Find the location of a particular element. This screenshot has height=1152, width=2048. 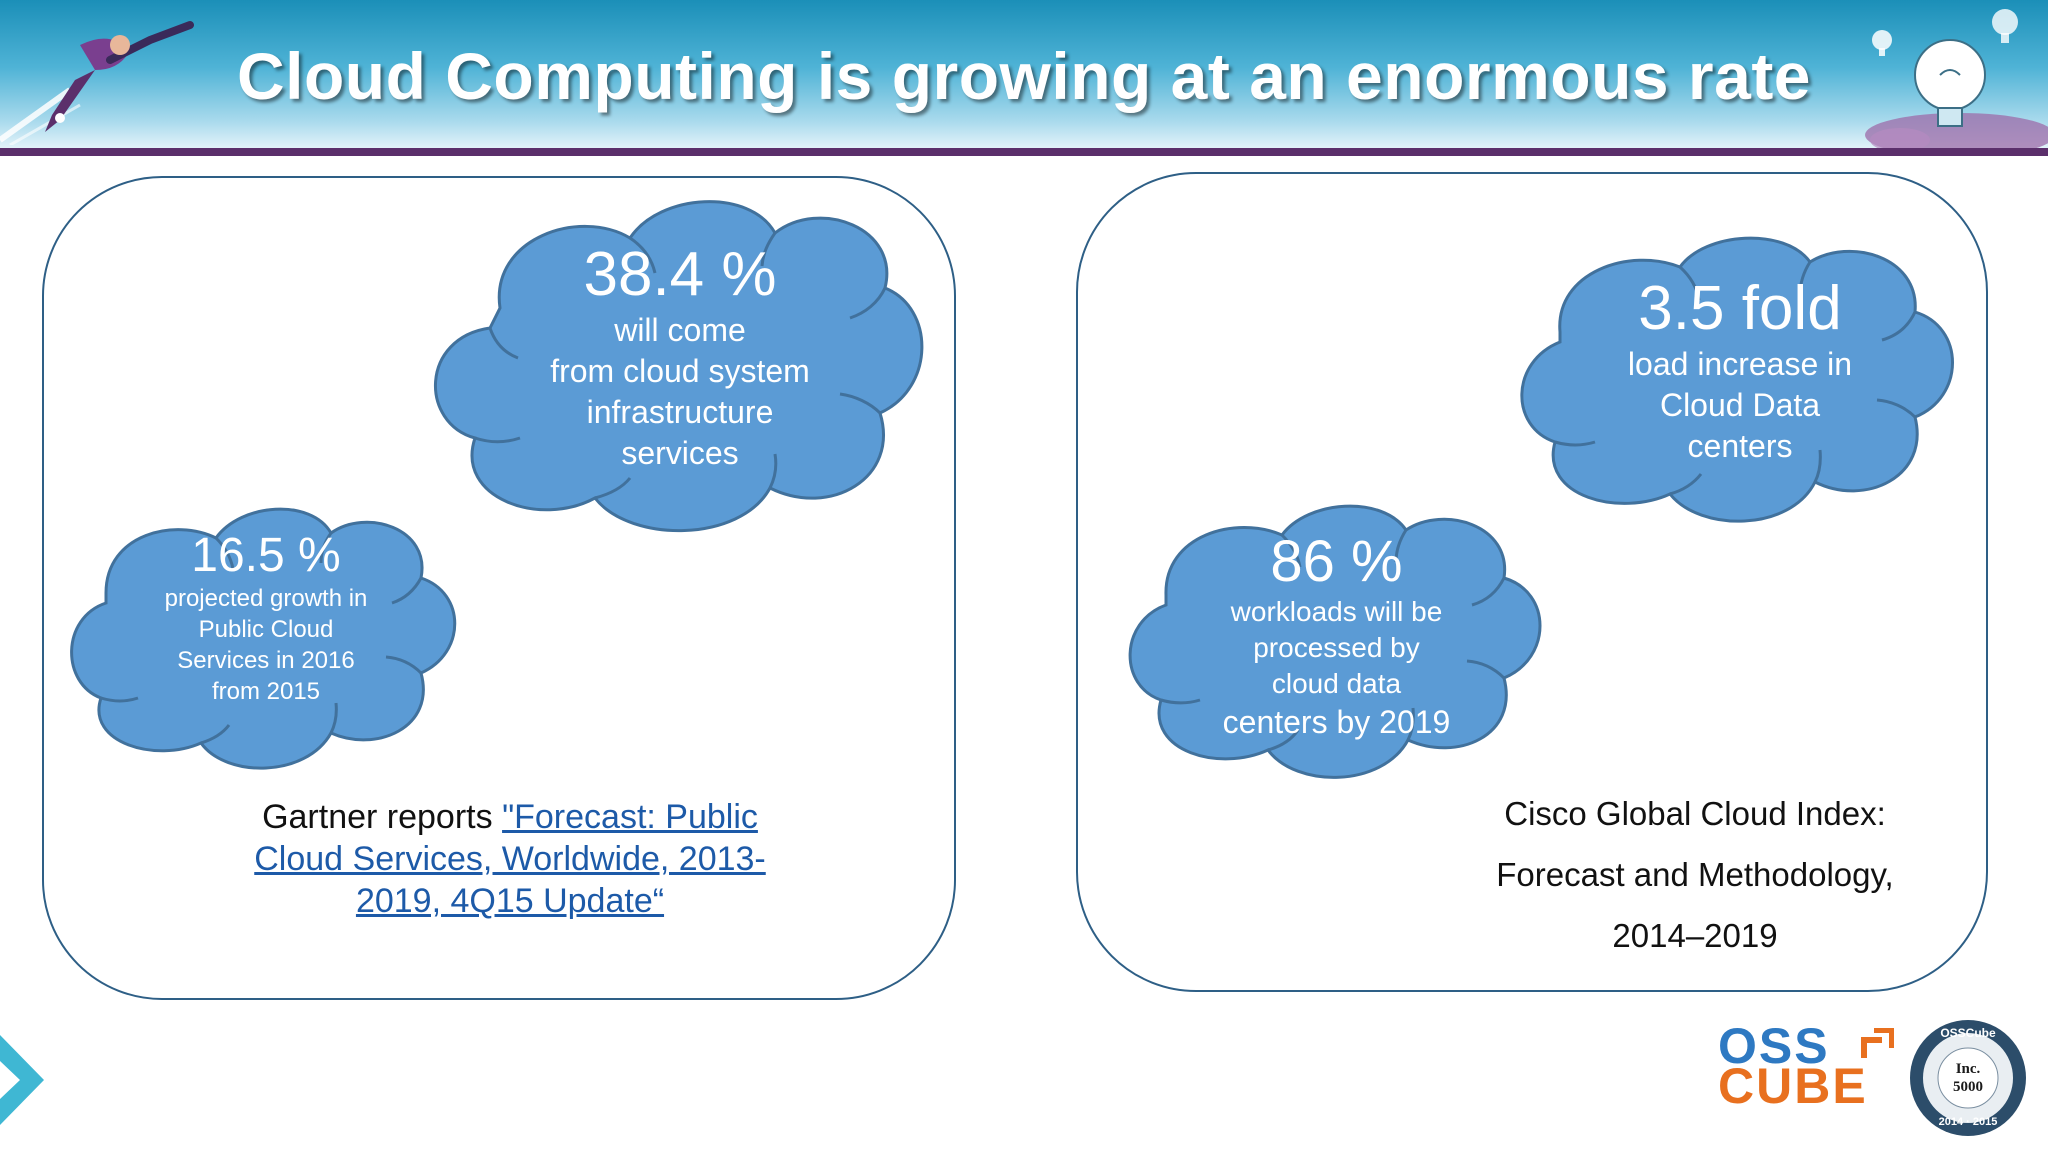

link-text-line: 2019, 4Q15 Update“ is located at coordinates (510, 901).